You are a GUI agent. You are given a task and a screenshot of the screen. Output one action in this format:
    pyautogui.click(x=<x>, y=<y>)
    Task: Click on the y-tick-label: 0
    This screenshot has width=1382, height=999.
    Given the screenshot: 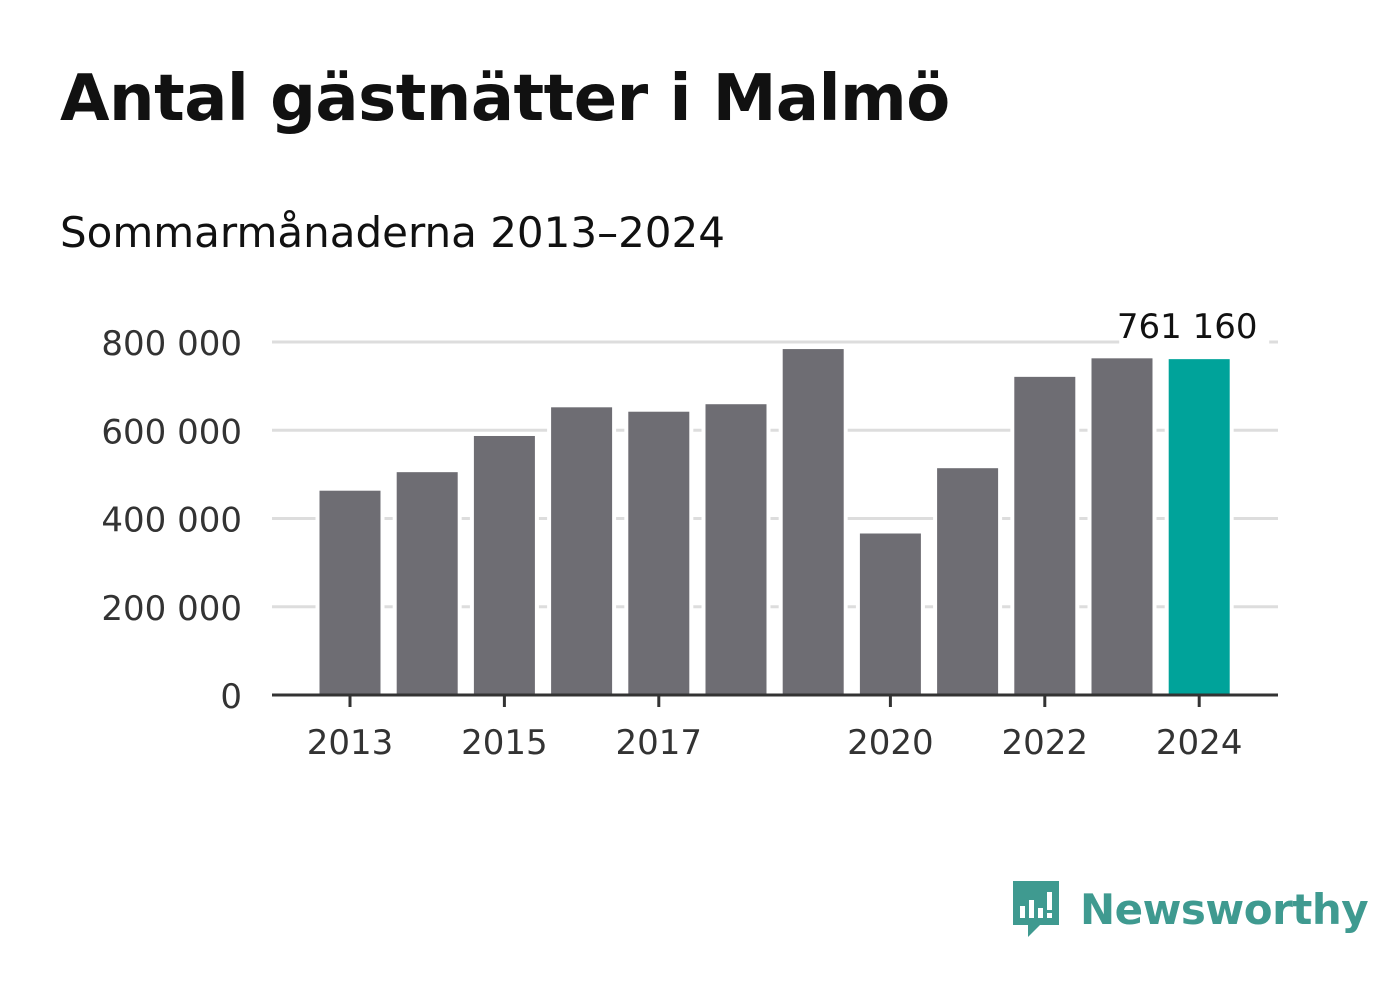 What is the action you would take?
    pyautogui.click(x=231, y=697)
    